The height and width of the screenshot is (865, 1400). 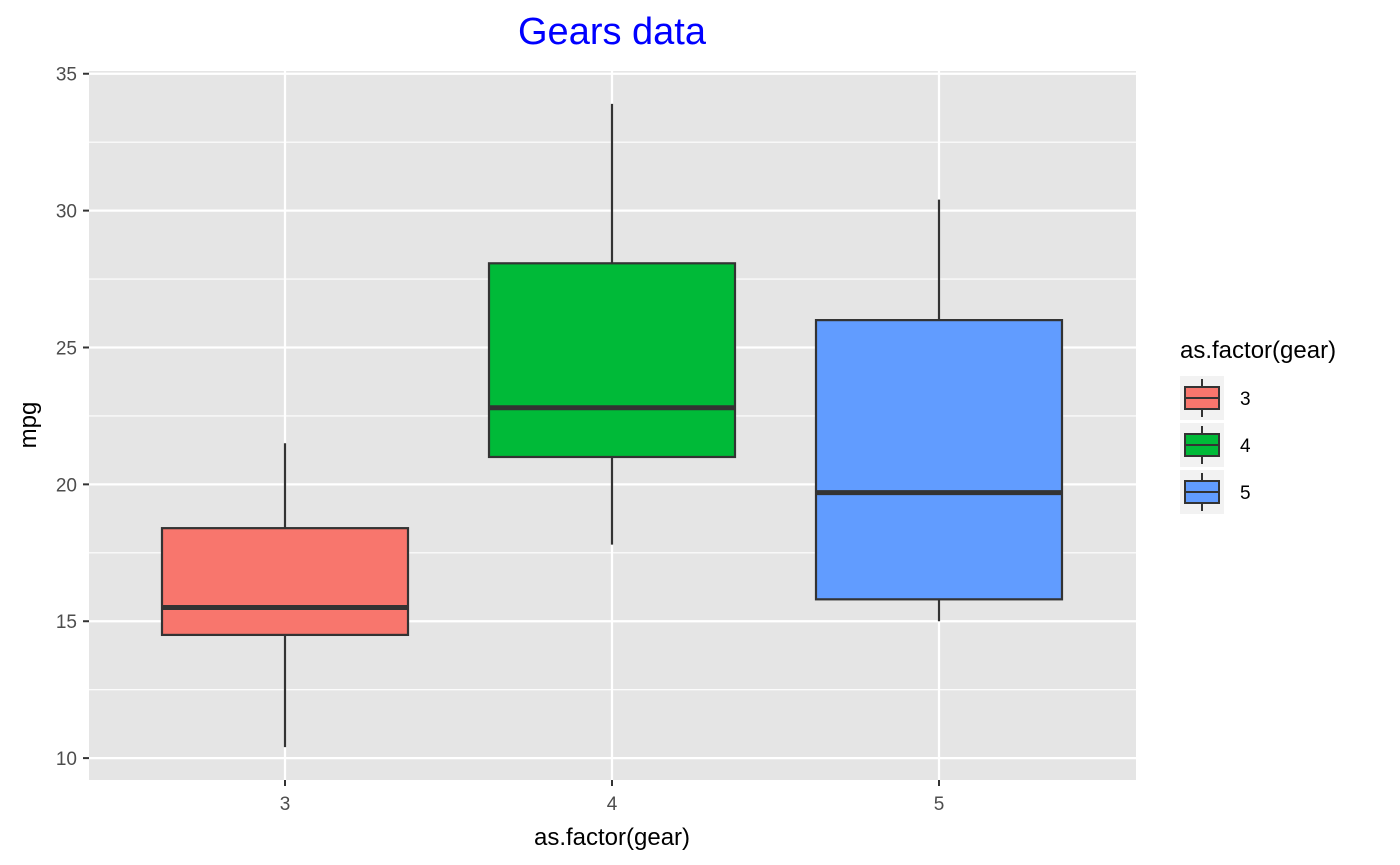 I want to click on legend-items: 3 4 5, so click(x=1215, y=445).